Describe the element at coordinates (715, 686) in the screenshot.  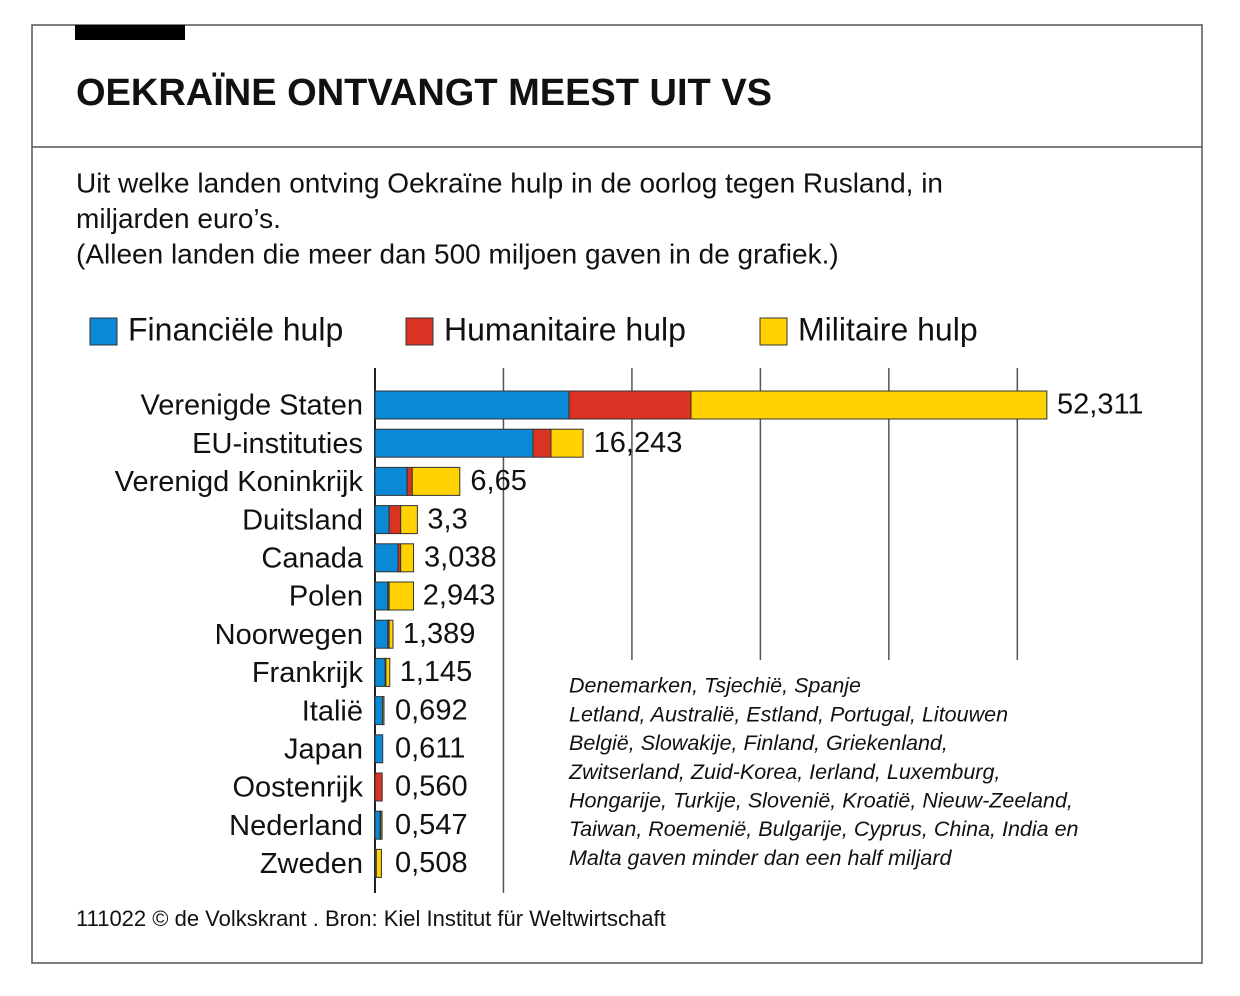
I see `annotation: Denemarken, Tsjechië, Spanje` at that location.